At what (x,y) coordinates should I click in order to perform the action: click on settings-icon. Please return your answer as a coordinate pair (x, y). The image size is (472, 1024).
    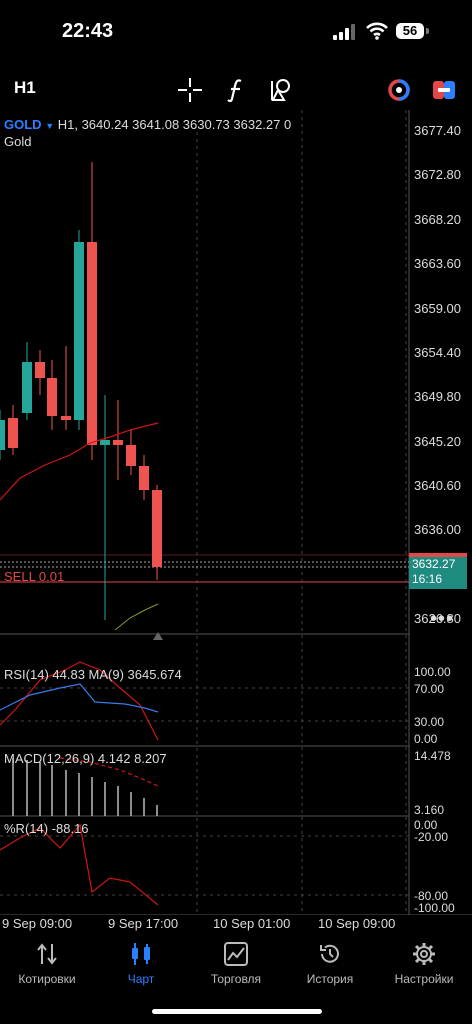
    Looking at the image, I should click on (424, 954).